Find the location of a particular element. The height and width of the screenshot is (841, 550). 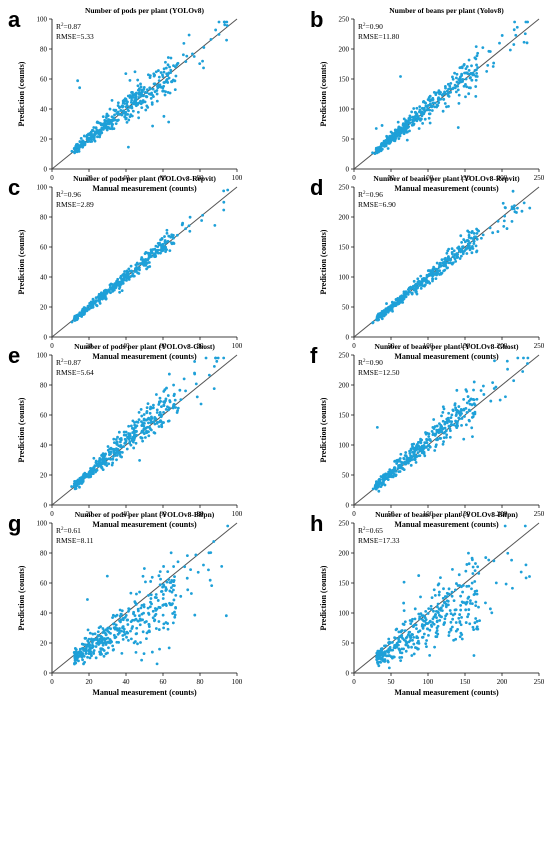

x-tick-label: 50 is located at coordinates (392, 682).